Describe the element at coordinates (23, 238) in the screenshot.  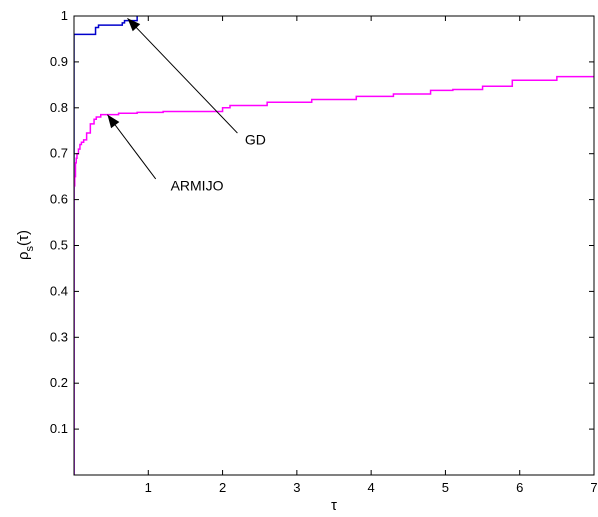
I see `y-axis-label-argument: (τ)` at that location.